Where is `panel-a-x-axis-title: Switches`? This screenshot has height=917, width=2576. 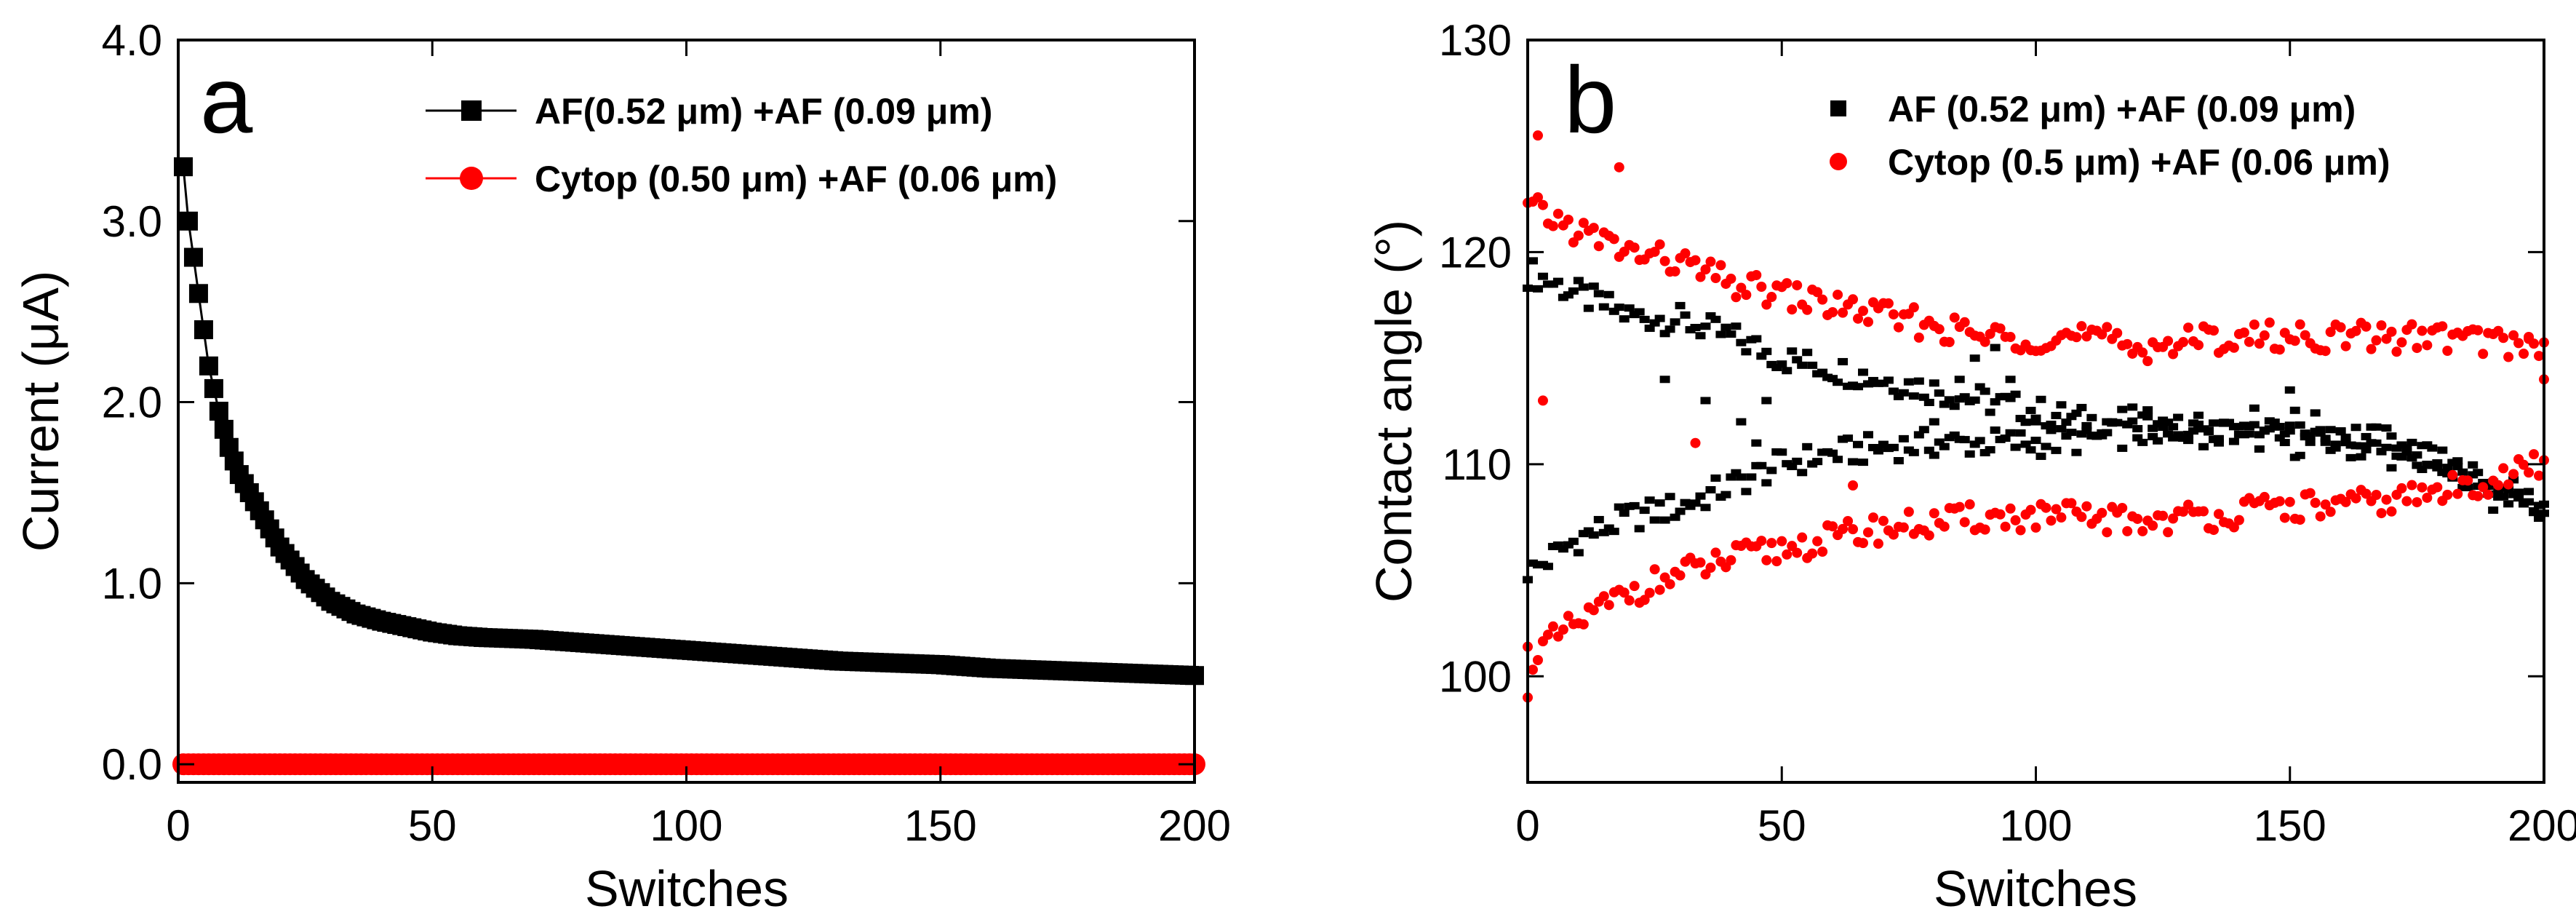
panel-a-x-axis-title: Switches is located at coordinates (687, 888).